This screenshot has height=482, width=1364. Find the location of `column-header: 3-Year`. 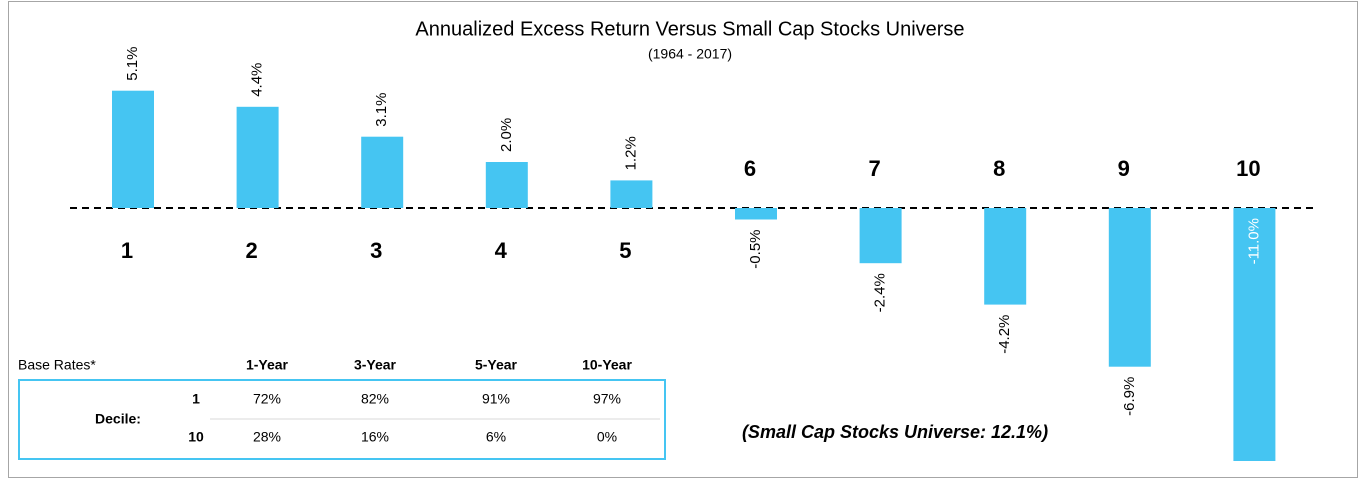

column-header: 3-Year is located at coordinates (375, 365).